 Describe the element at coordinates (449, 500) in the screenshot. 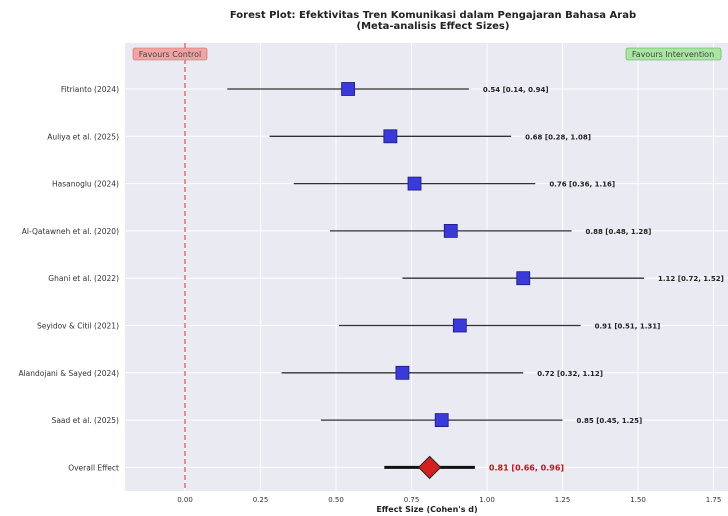

I see `x-axis-ticks: 0.00 0.25 0.50 0.75 1.00 1.25 1.50 1.75` at that location.